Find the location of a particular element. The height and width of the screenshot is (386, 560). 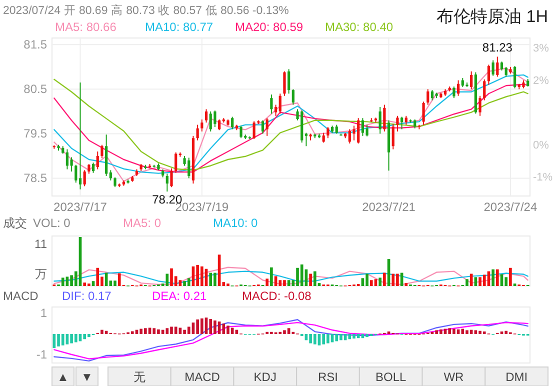

text: MA10: 80.77 is located at coordinates (179, 27).